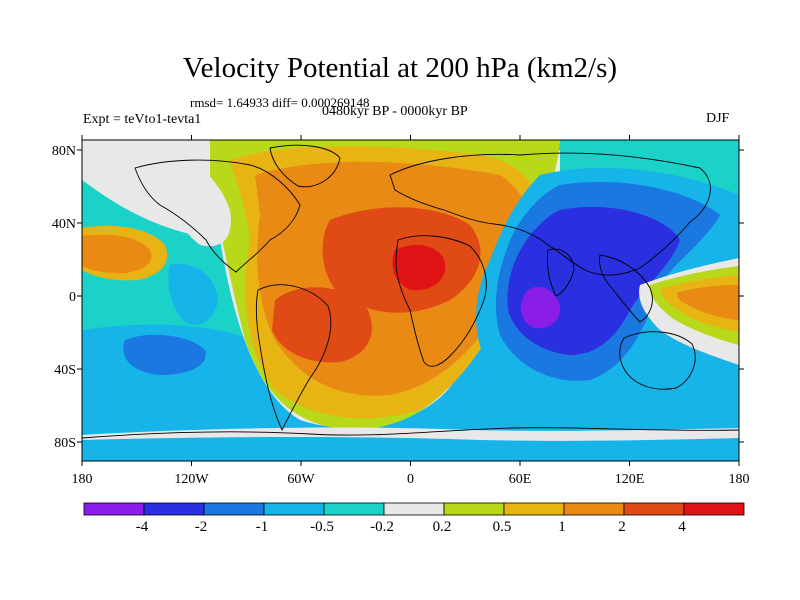 The image size is (800, 600). Describe the element at coordinates (622, 527) in the screenshot. I see `colorbar-label: 2` at that location.